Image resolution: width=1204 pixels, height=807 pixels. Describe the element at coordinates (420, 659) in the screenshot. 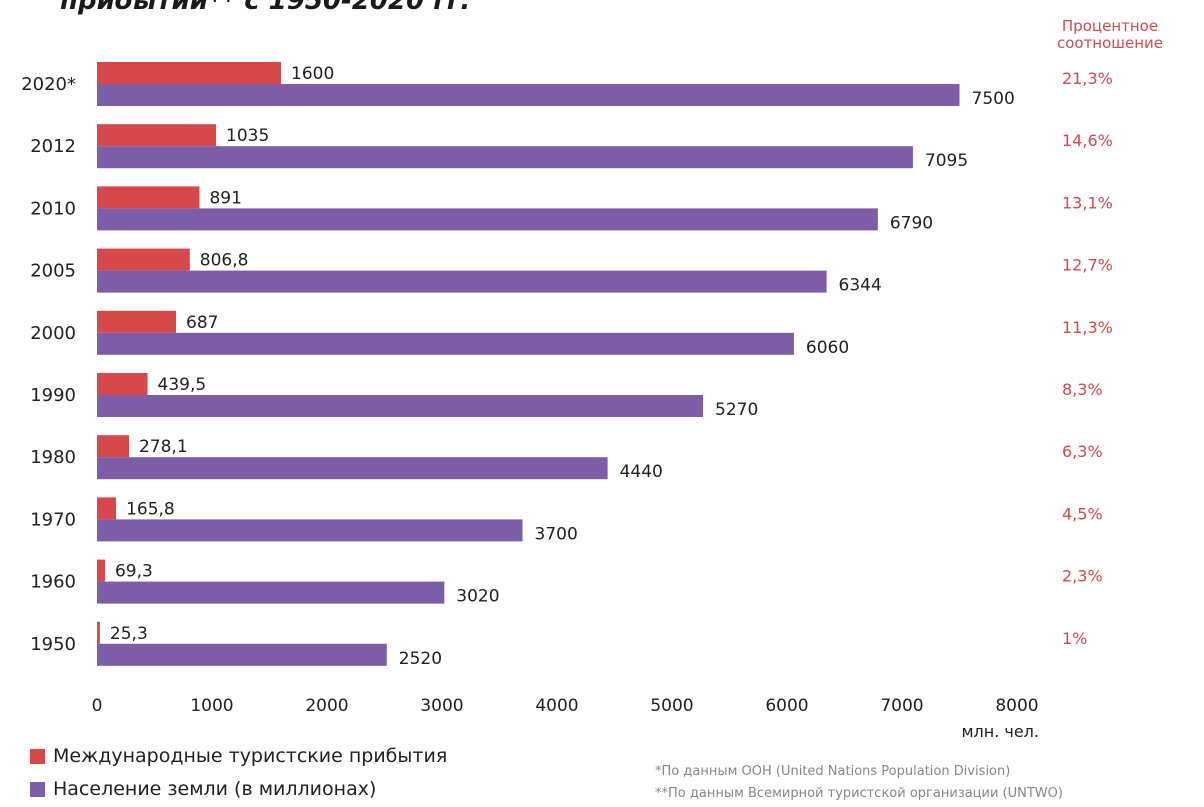

I see `data-label-population-1950: 2520` at that location.